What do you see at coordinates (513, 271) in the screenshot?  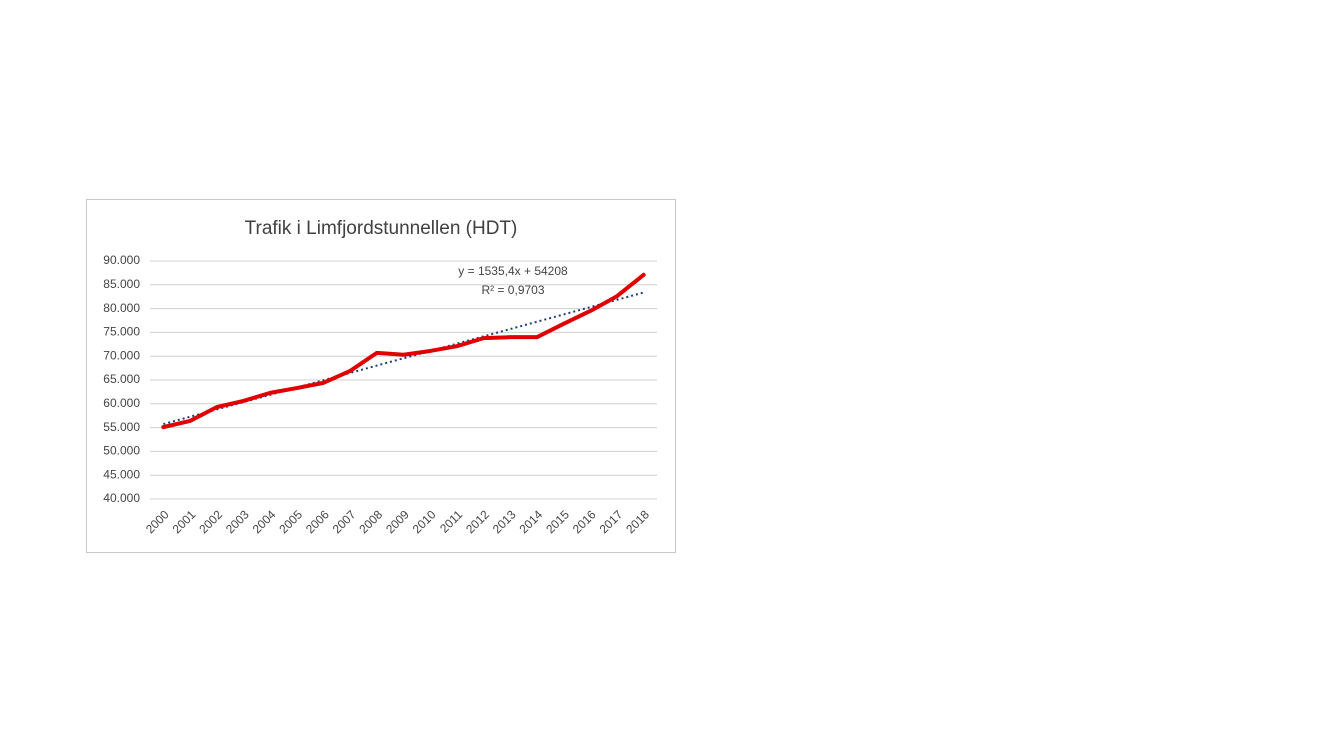 I see `trend-equation: y = 1535,4x + 54208` at bounding box center [513, 271].